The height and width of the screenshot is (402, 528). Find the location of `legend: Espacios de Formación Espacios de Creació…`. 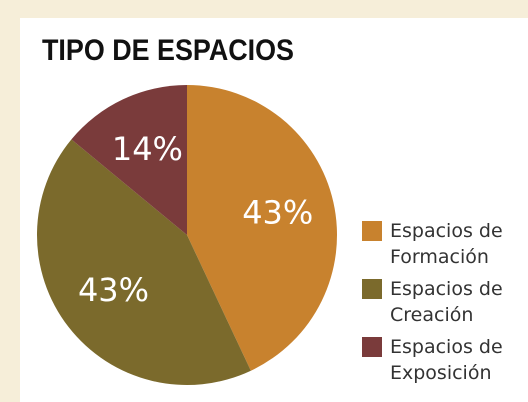

legend: Espacios de Formación Espacios de Creació… is located at coordinates (437, 305).